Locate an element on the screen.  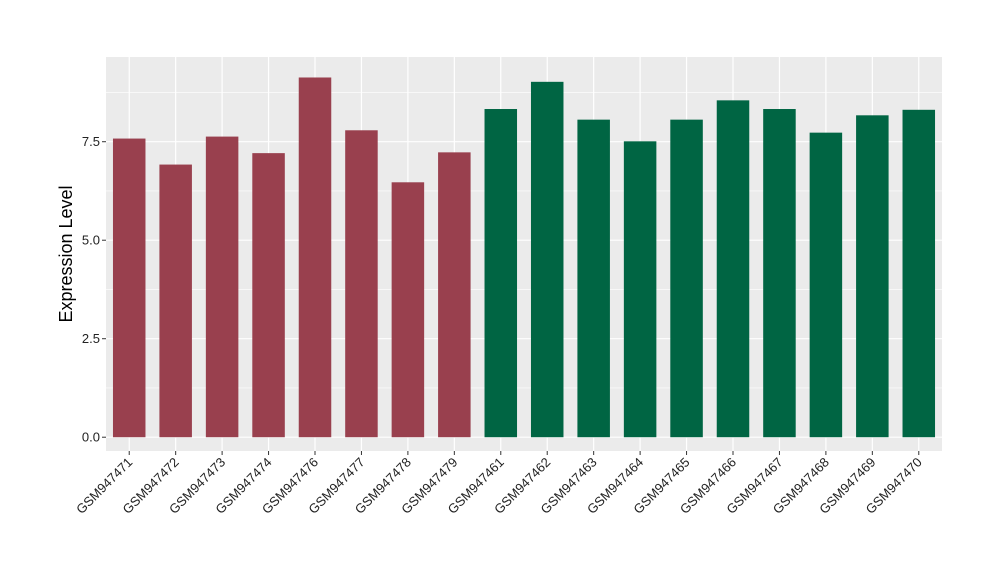
bar-GSM947477 is located at coordinates (361, 284).